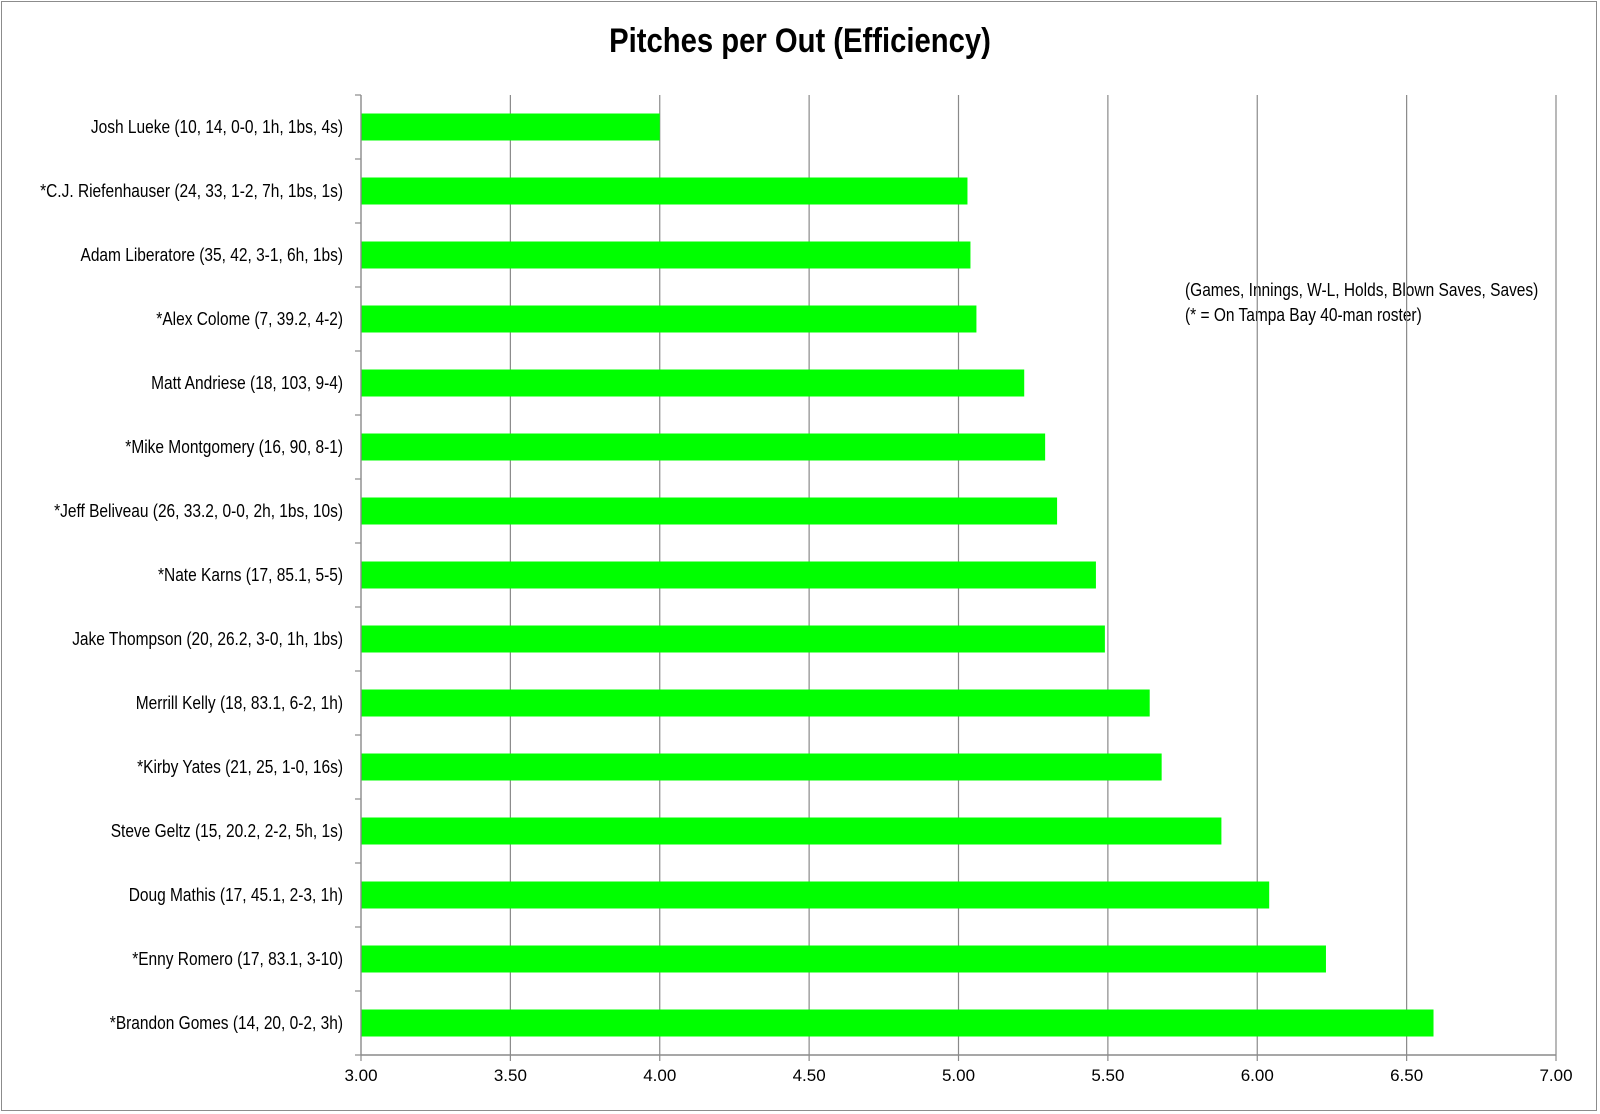  I want to click on x-tick-label: 6.50, so click(1406, 1075).